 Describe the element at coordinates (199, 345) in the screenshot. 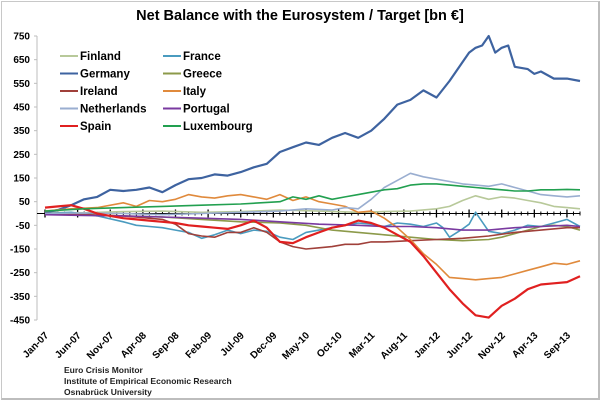

I see `x-tick-label: Feb-09` at that location.